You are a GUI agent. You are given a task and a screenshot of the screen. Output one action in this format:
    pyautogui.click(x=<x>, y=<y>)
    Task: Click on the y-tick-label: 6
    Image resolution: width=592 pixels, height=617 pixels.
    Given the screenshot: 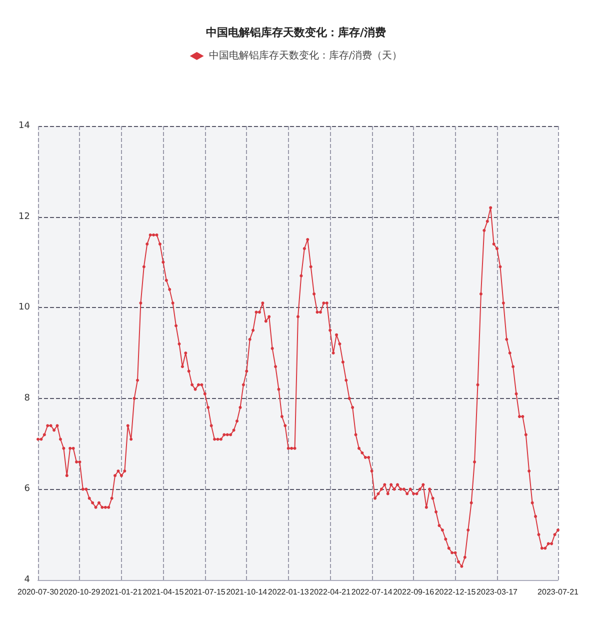 What is the action you would take?
    pyautogui.click(x=27, y=489)
    